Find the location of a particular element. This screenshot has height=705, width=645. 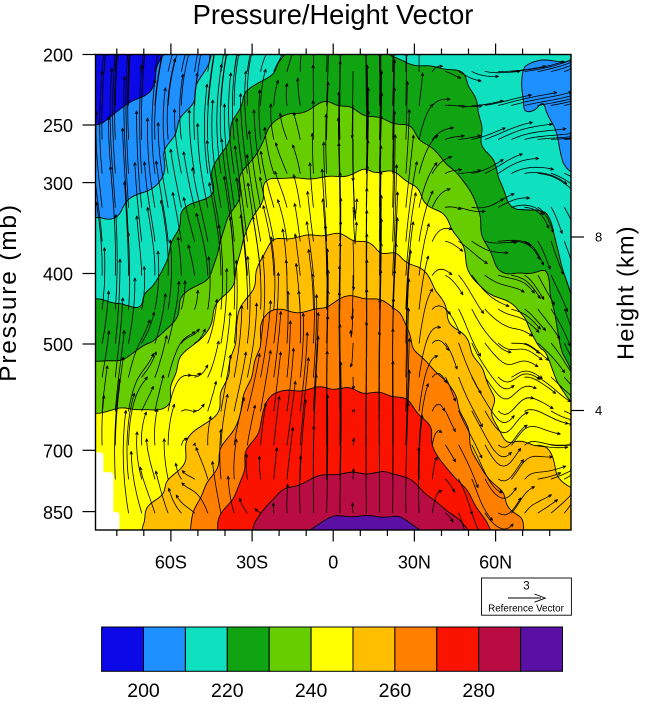

svg-text: Height (km) is located at coordinates (626, 292).